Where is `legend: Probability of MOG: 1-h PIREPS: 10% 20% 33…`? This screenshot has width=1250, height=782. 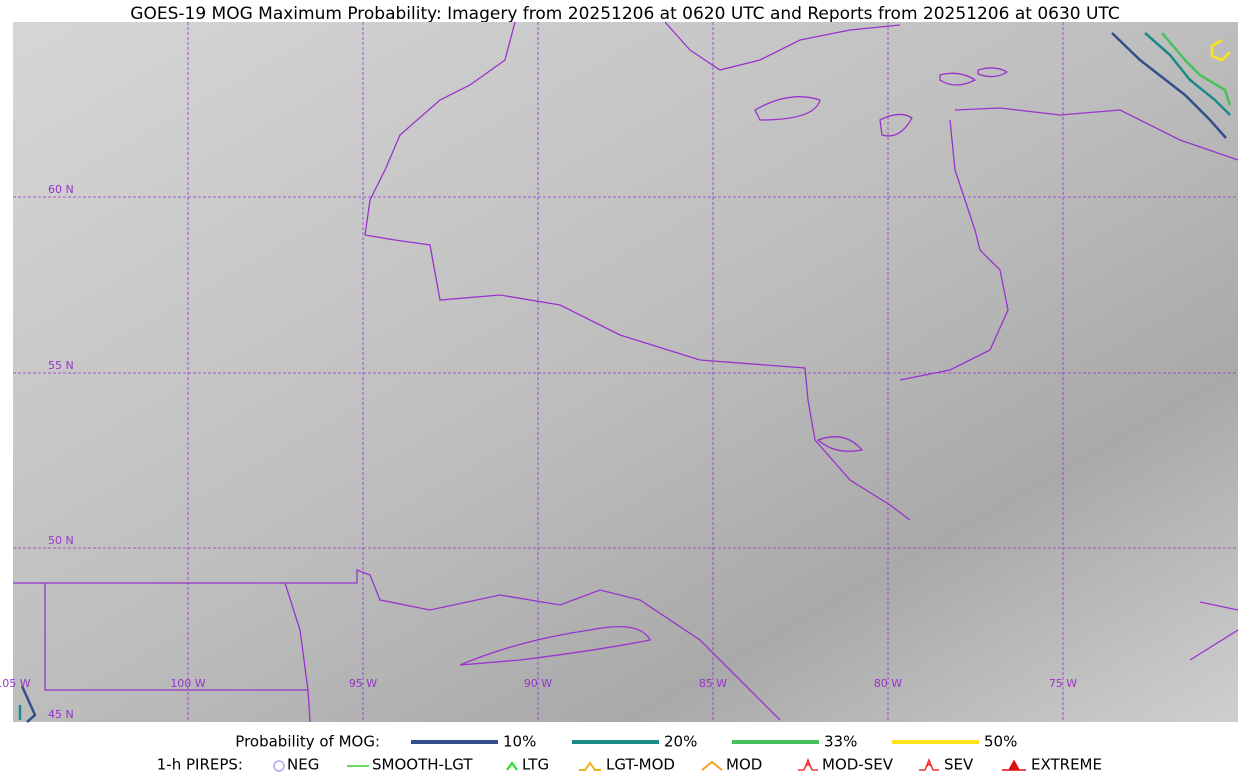
legend: Probability of MOG: 1-h PIREPS: 10% 20% 33… is located at coordinates (629, 753).